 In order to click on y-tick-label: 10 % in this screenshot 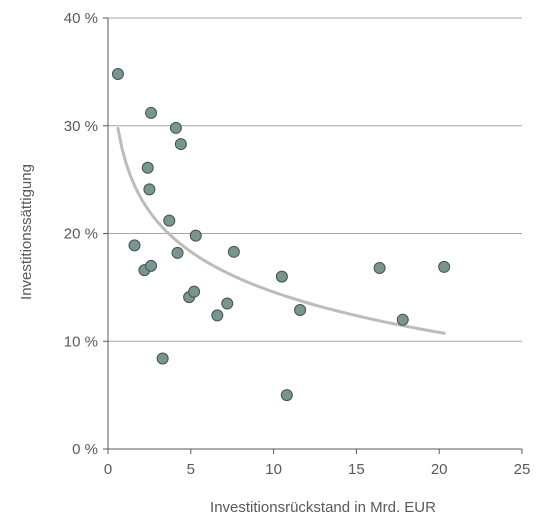, I will do `click(81, 341)`.